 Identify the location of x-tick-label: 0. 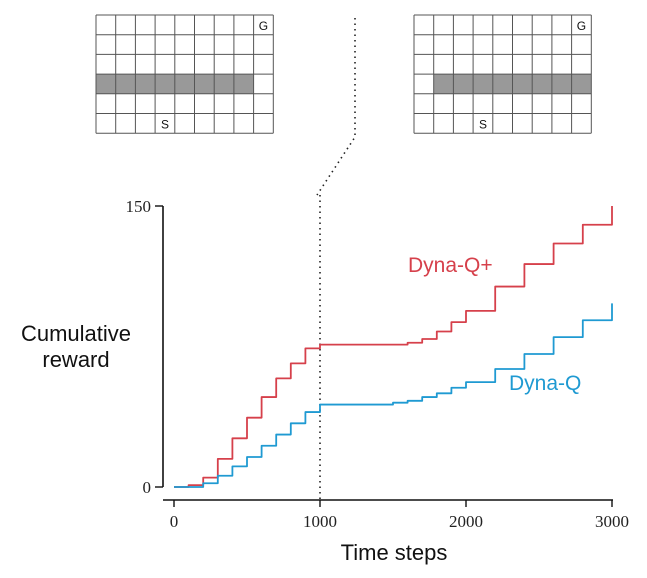
(174, 521).